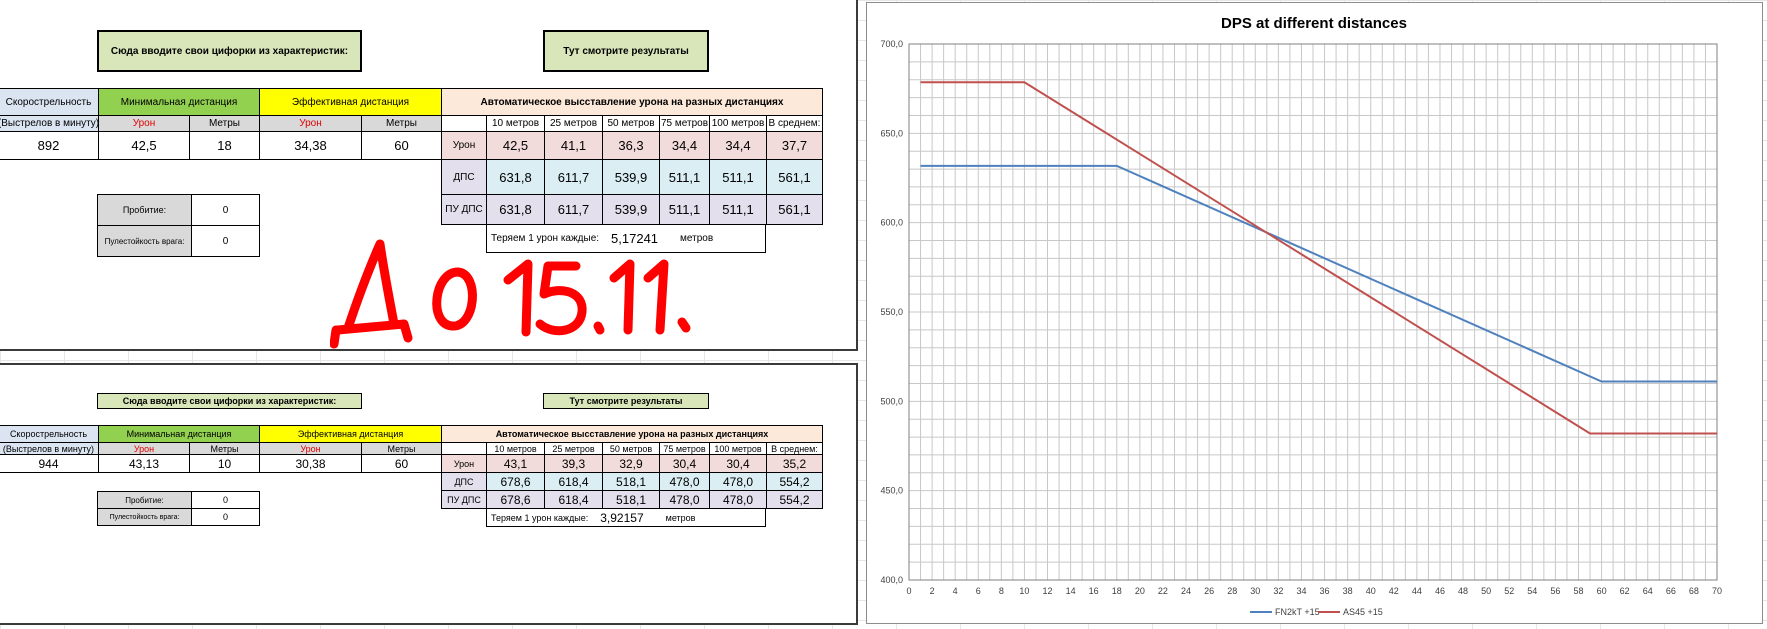  What do you see at coordinates (794, 499) in the screenshot?
I see `ammo-dps-row-cell: 554,2` at bounding box center [794, 499].